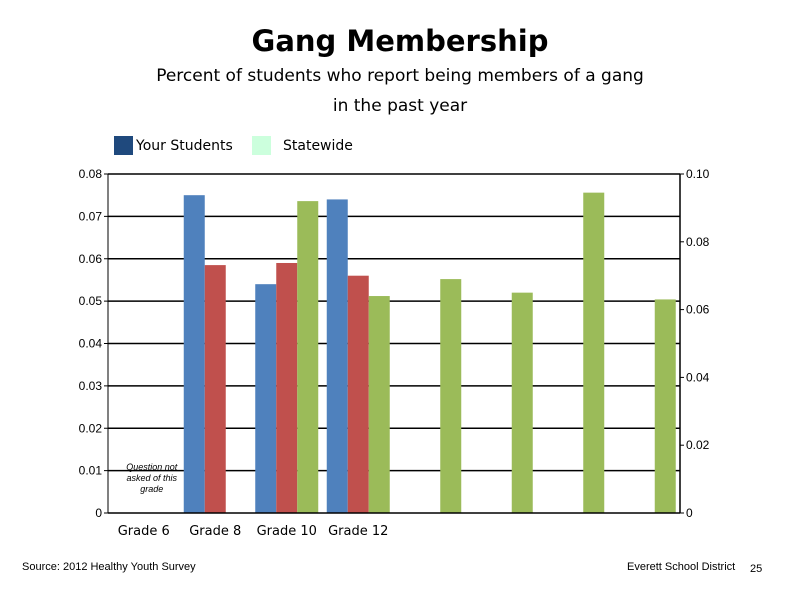  Describe the element at coordinates (91, 428) in the screenshot. I see `y-left-tick-label: 0.02` at that location.